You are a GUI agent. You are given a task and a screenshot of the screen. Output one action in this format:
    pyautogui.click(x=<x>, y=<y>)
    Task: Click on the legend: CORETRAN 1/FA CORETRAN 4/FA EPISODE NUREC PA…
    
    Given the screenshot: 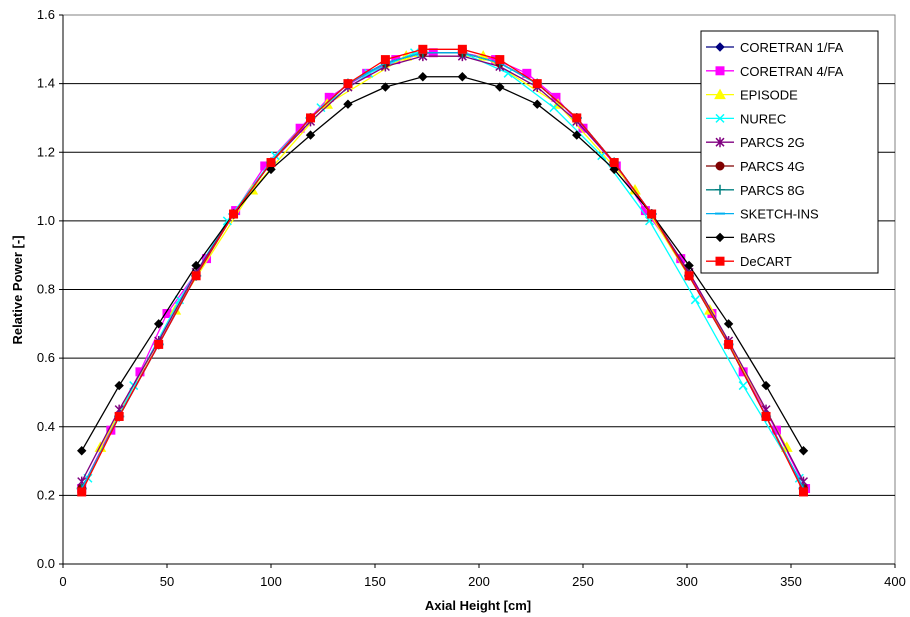 What is the action you would take?
    pyautogui.click(x=789, y=152)
    